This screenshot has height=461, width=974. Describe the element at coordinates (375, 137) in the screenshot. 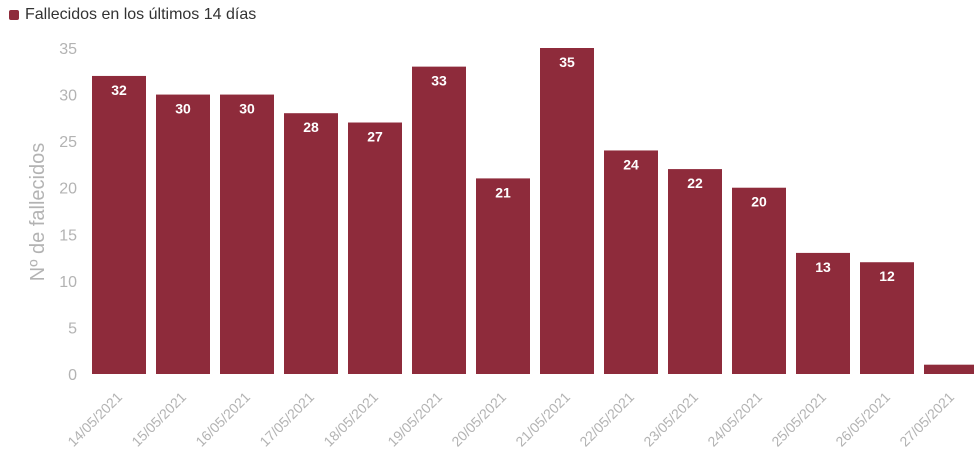

I see `data-label: 27` at that location.